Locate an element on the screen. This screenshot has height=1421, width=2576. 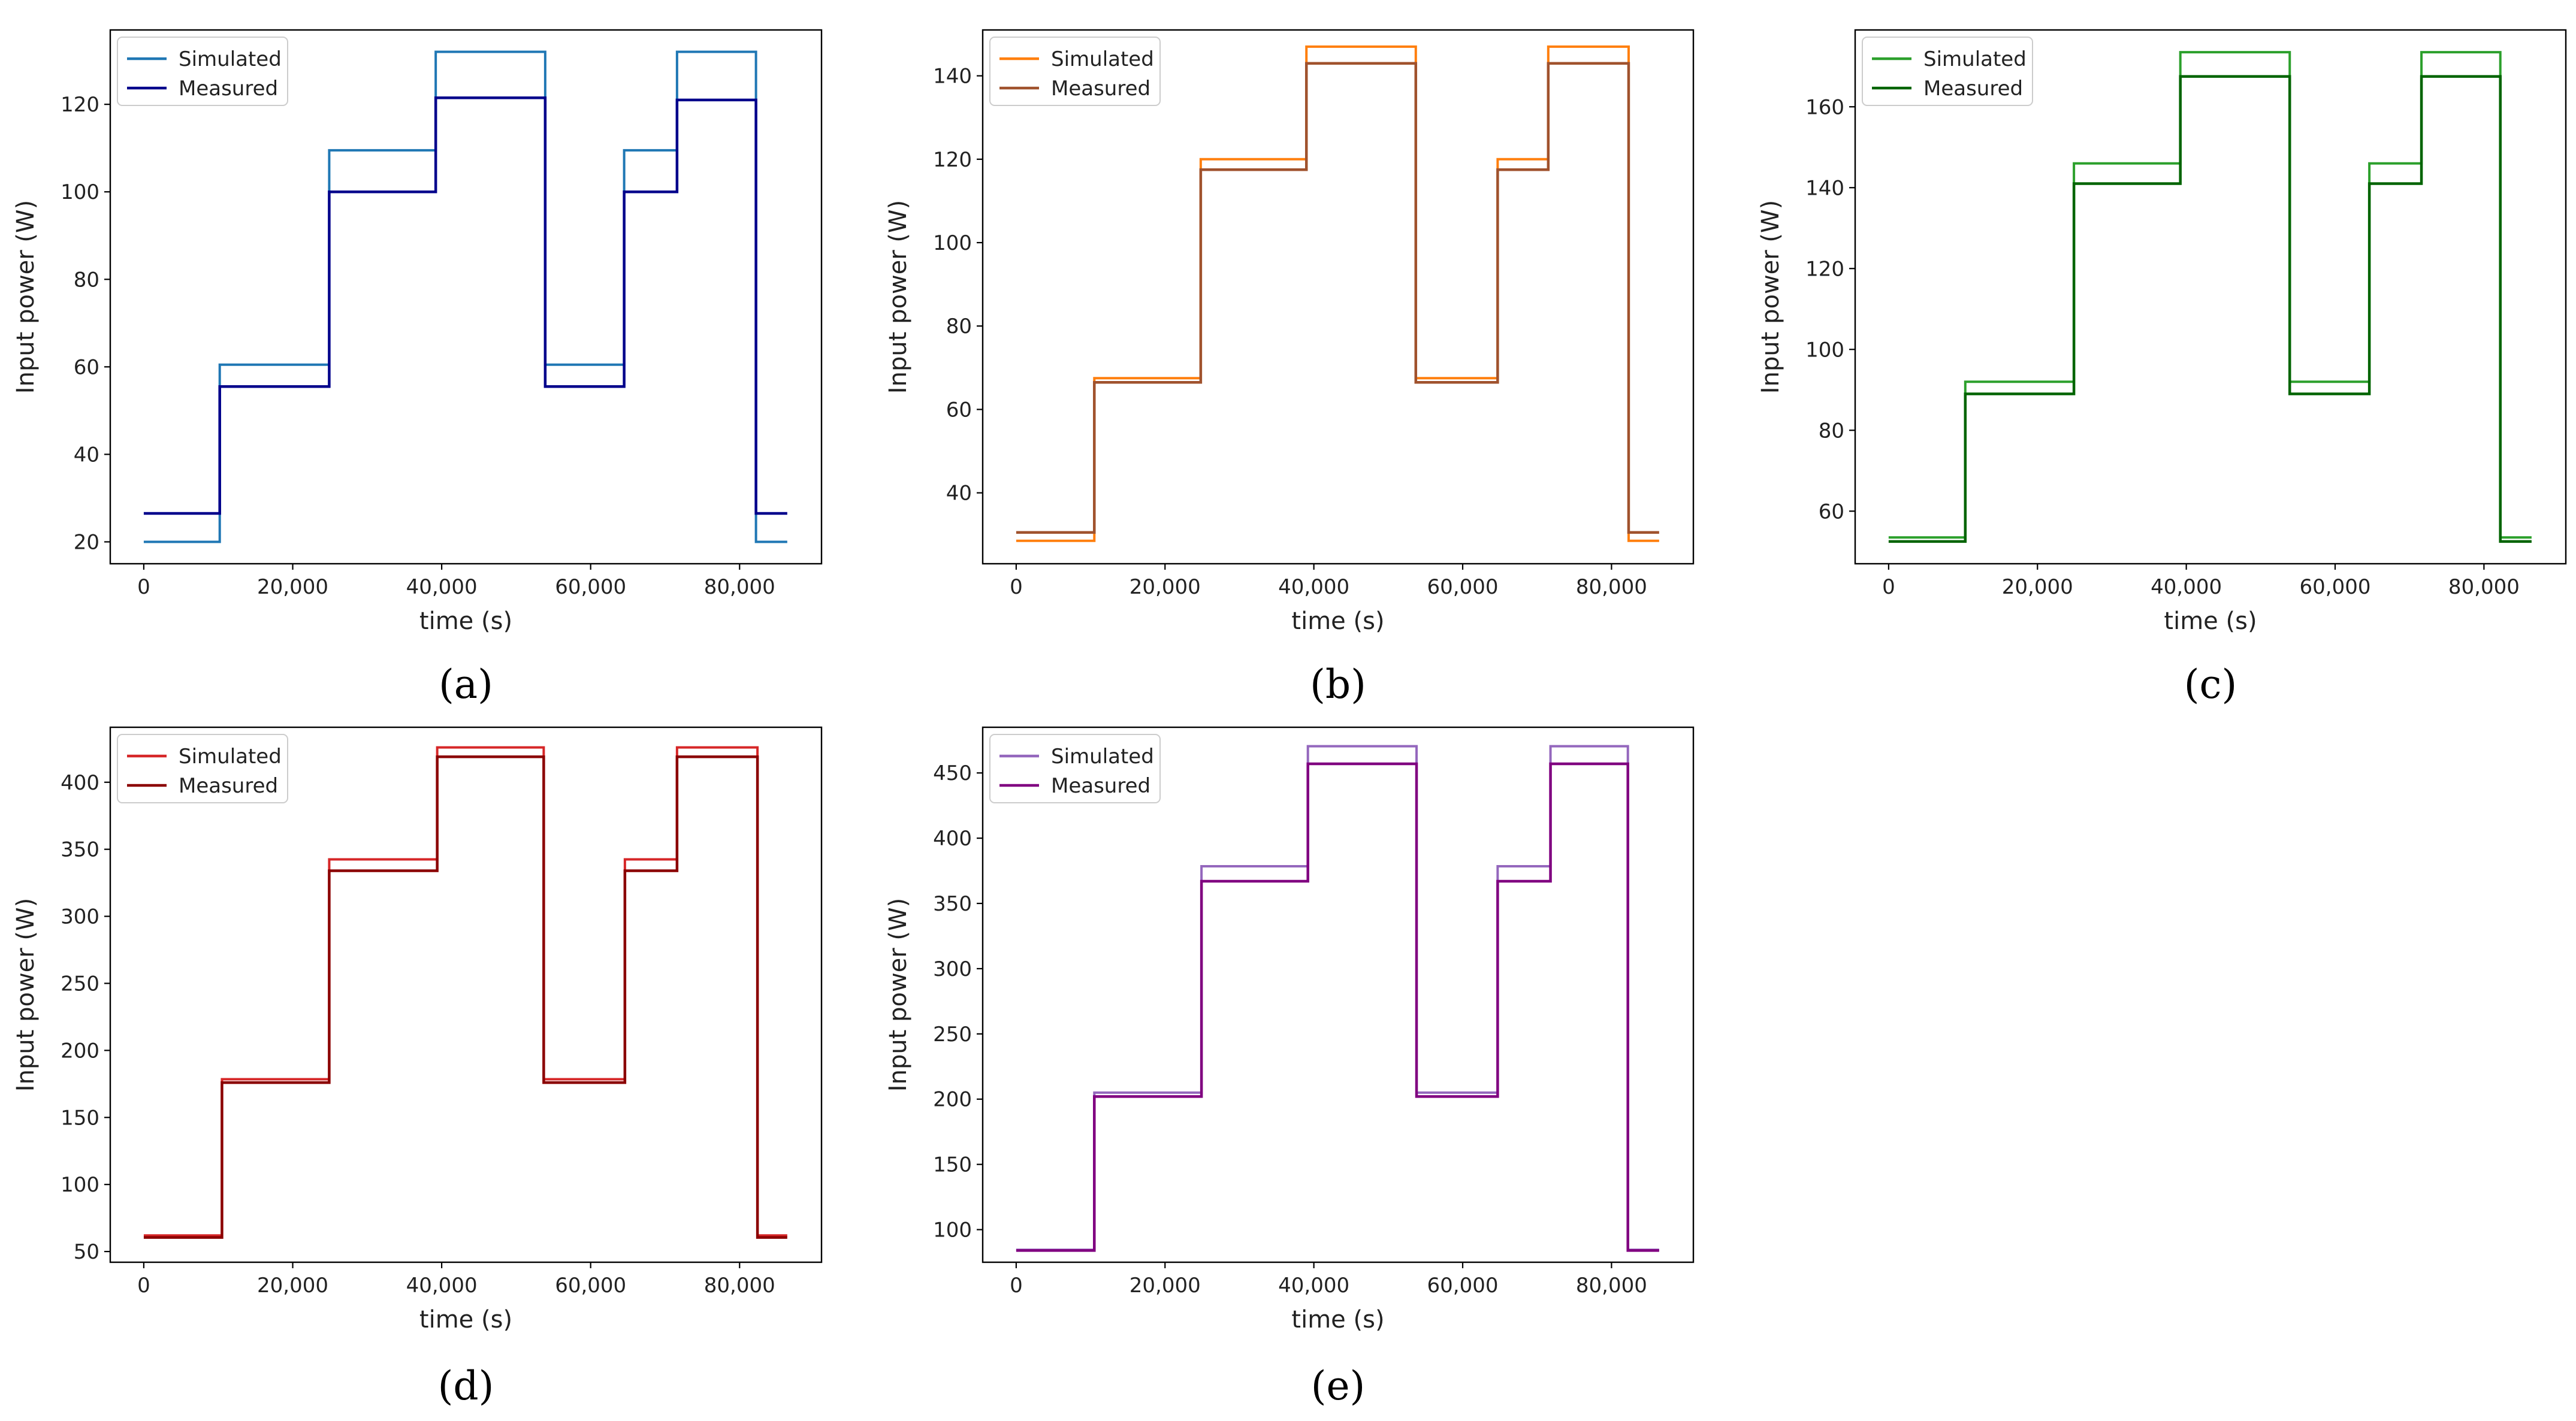
y-tick-label: 140 is located at coordinates (1825, 188).